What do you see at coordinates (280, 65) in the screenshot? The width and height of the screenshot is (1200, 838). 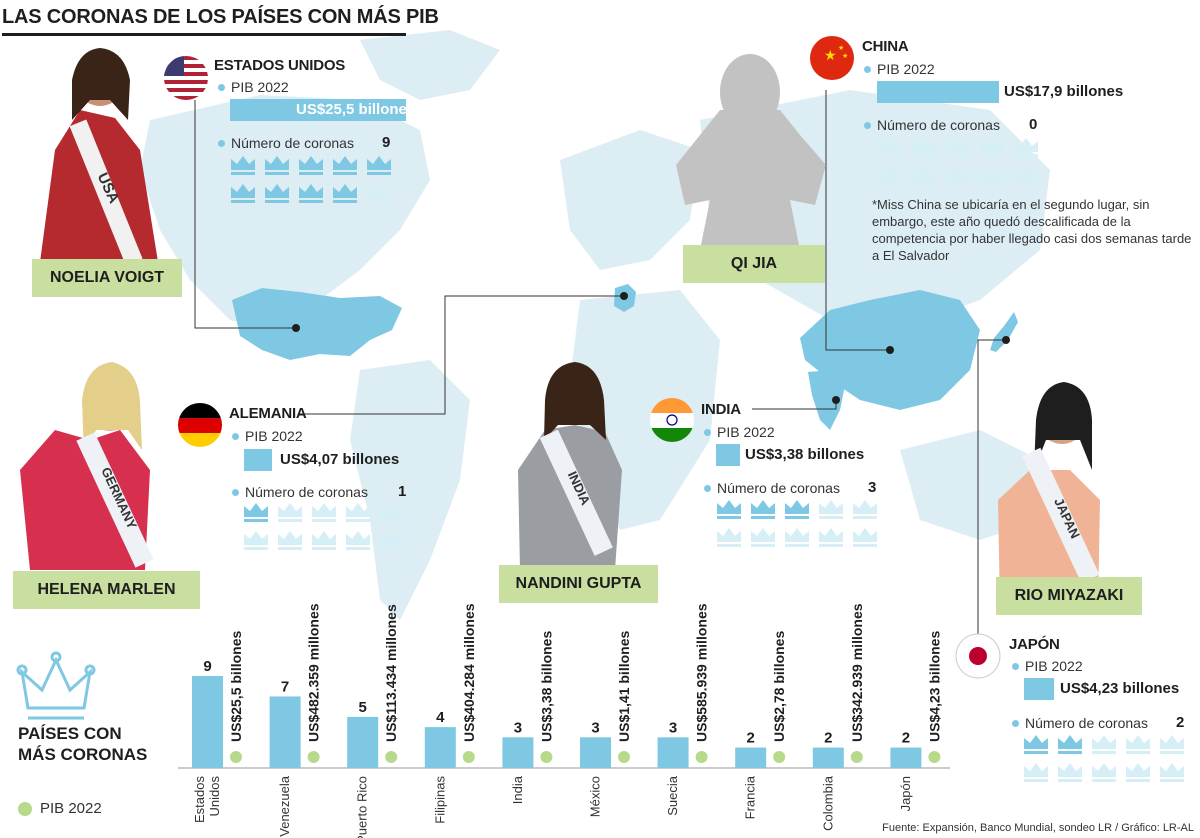 I see `usa-country-name: ESTADOS UNIDOS` at bounding box center [280, 65].